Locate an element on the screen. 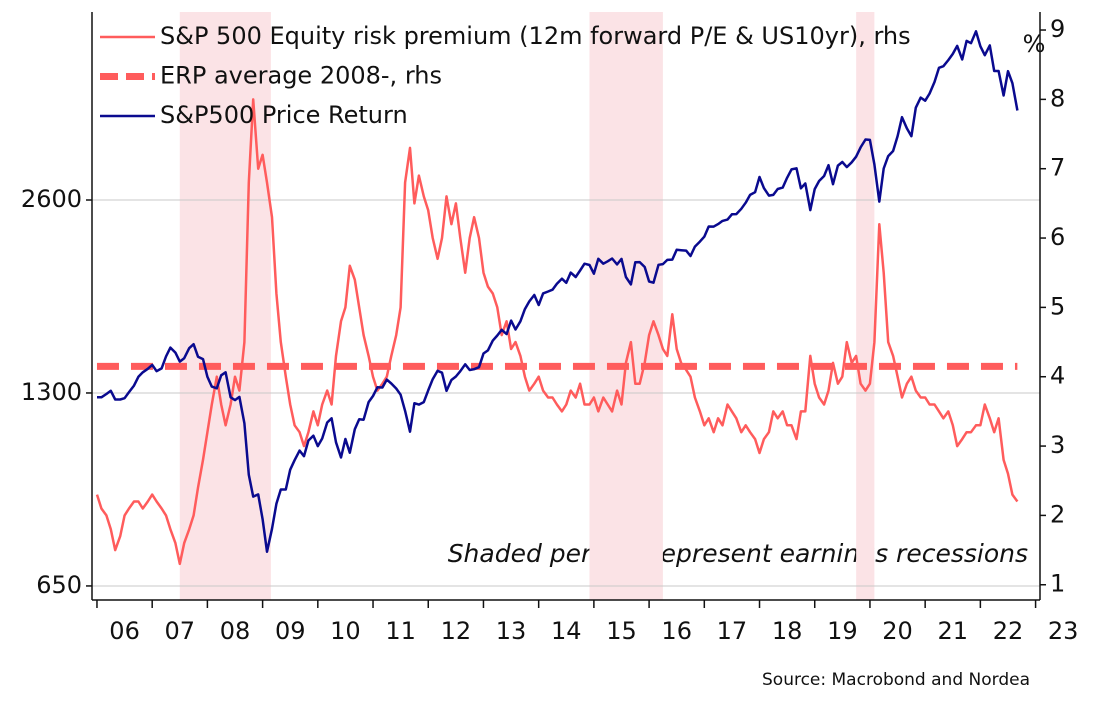 This screenshot has width=1110, height=701. y-tick-label: 2600 is located at coordinates (51, 199).